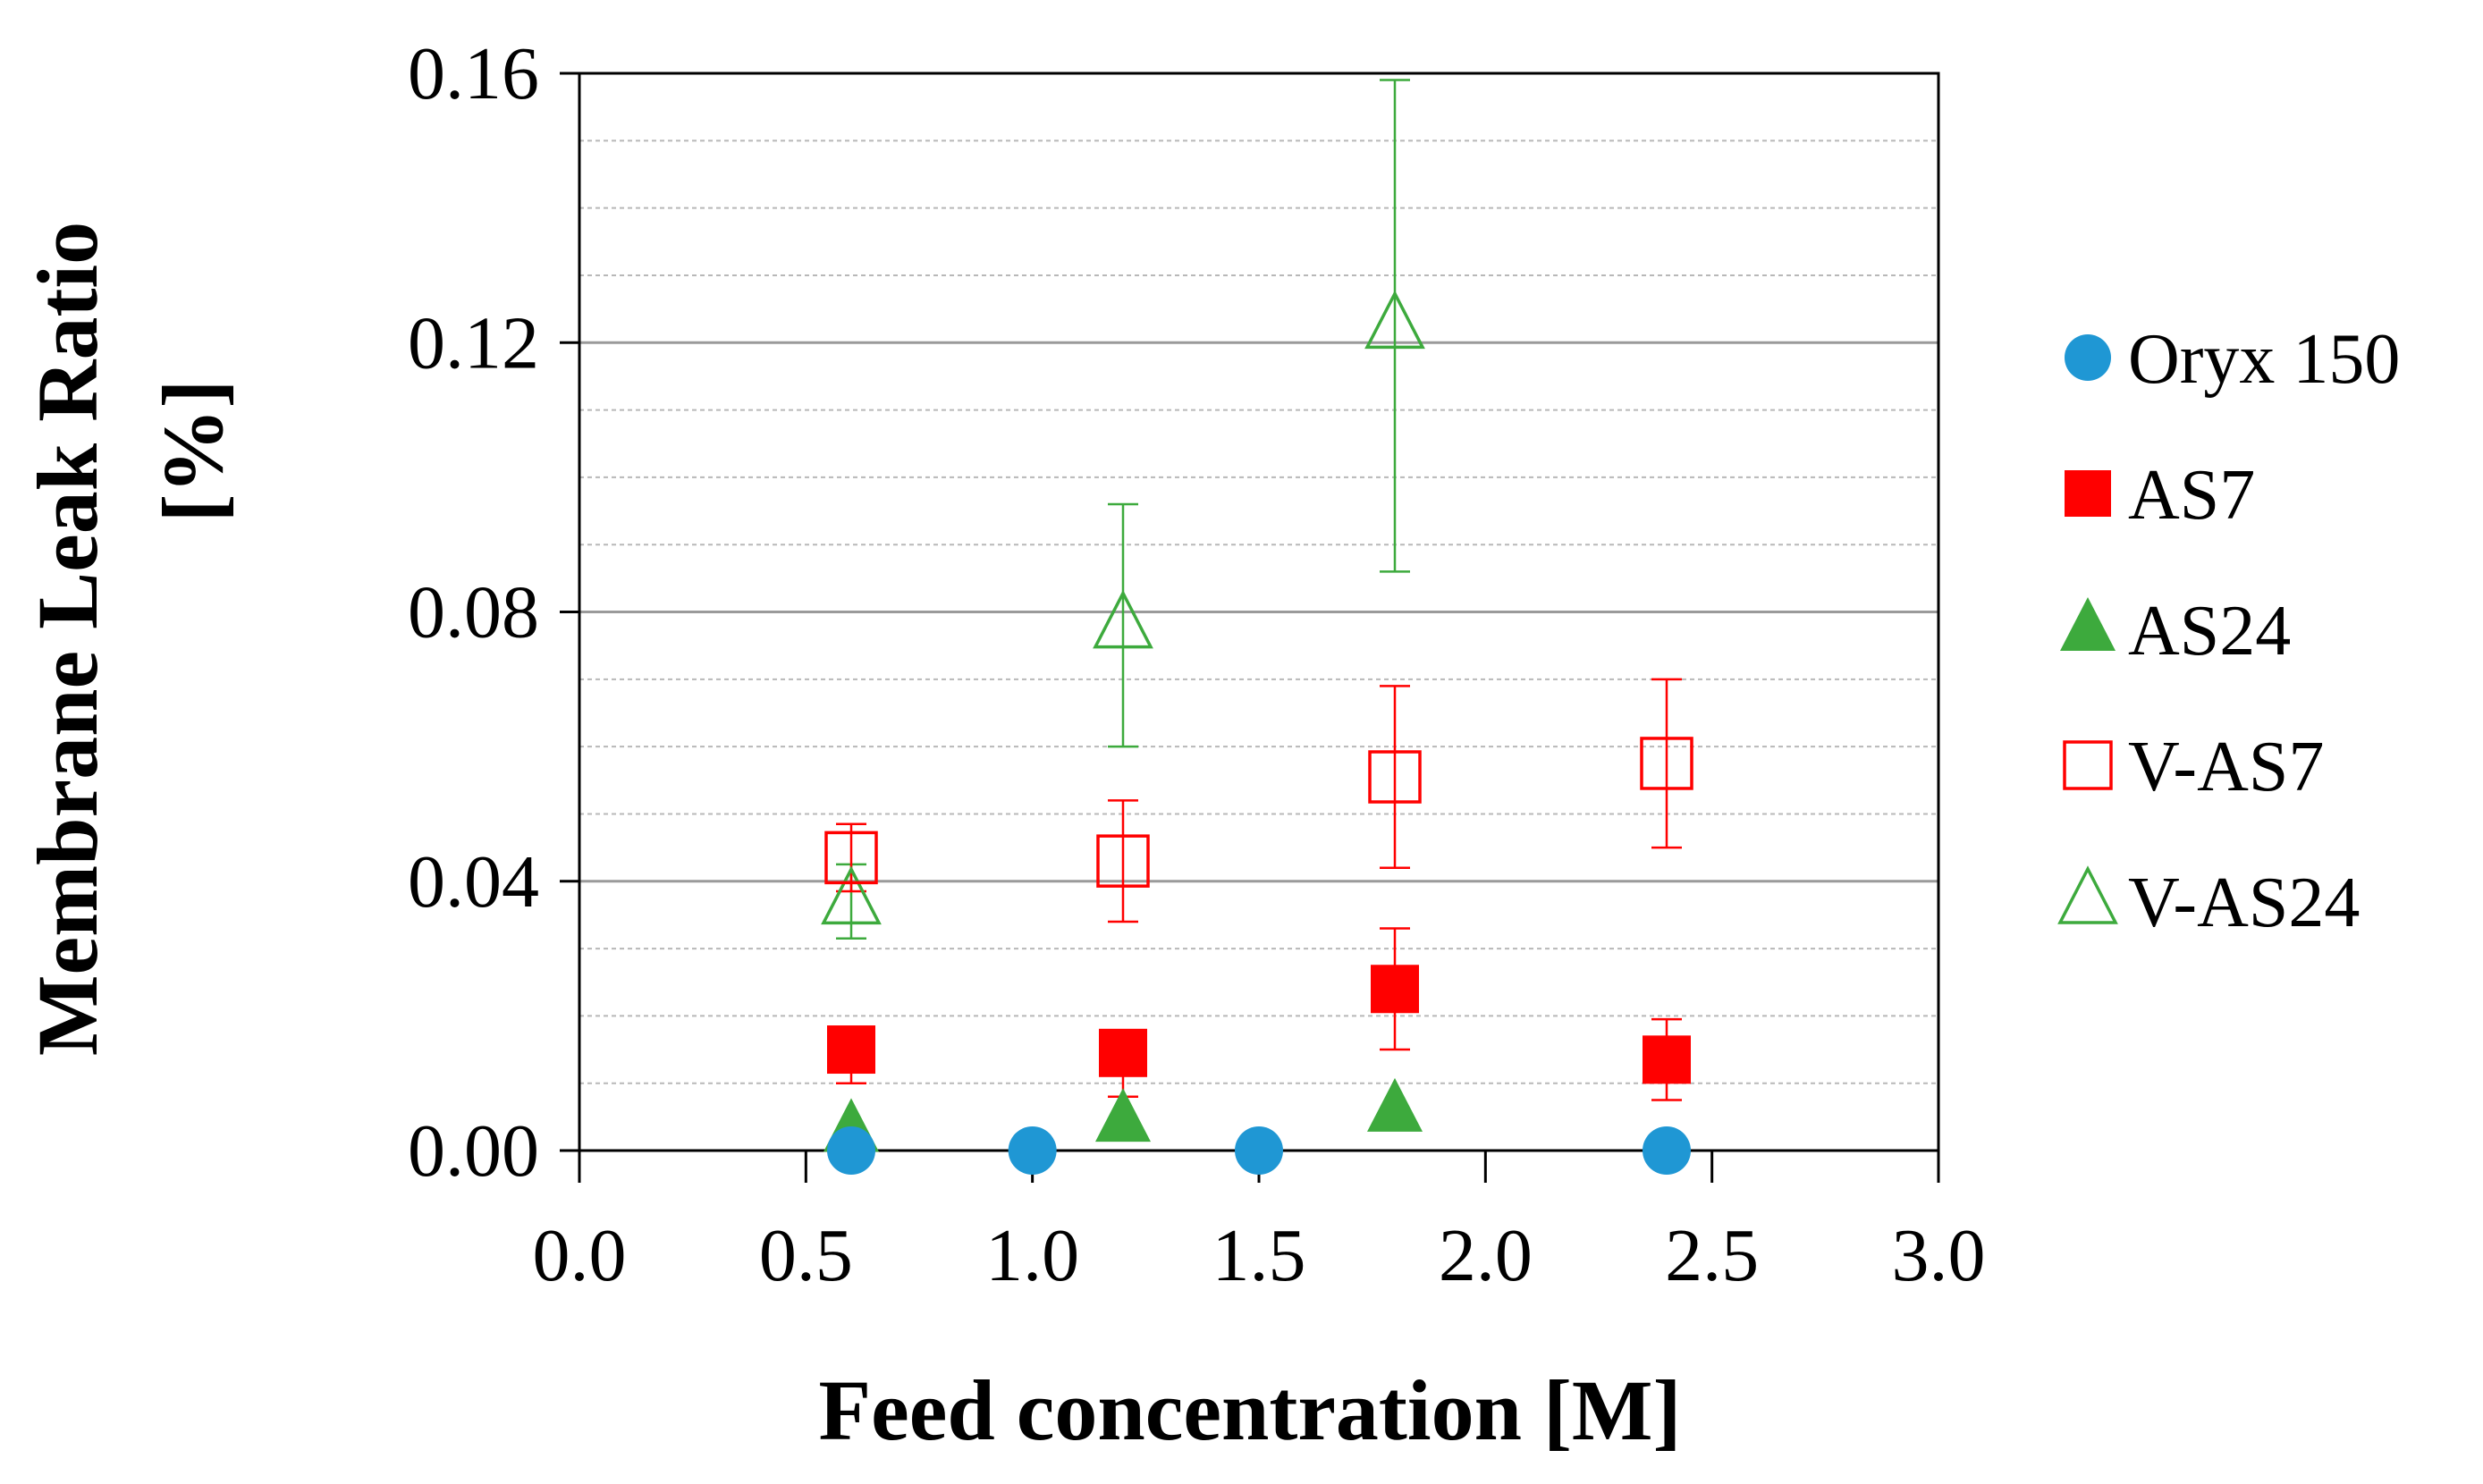 This screenshot has width=2483, height=1484. Describe the element at coordinates (1939, 1255) in the screenshot. I see `x-tick-label: 3.0` at that location.